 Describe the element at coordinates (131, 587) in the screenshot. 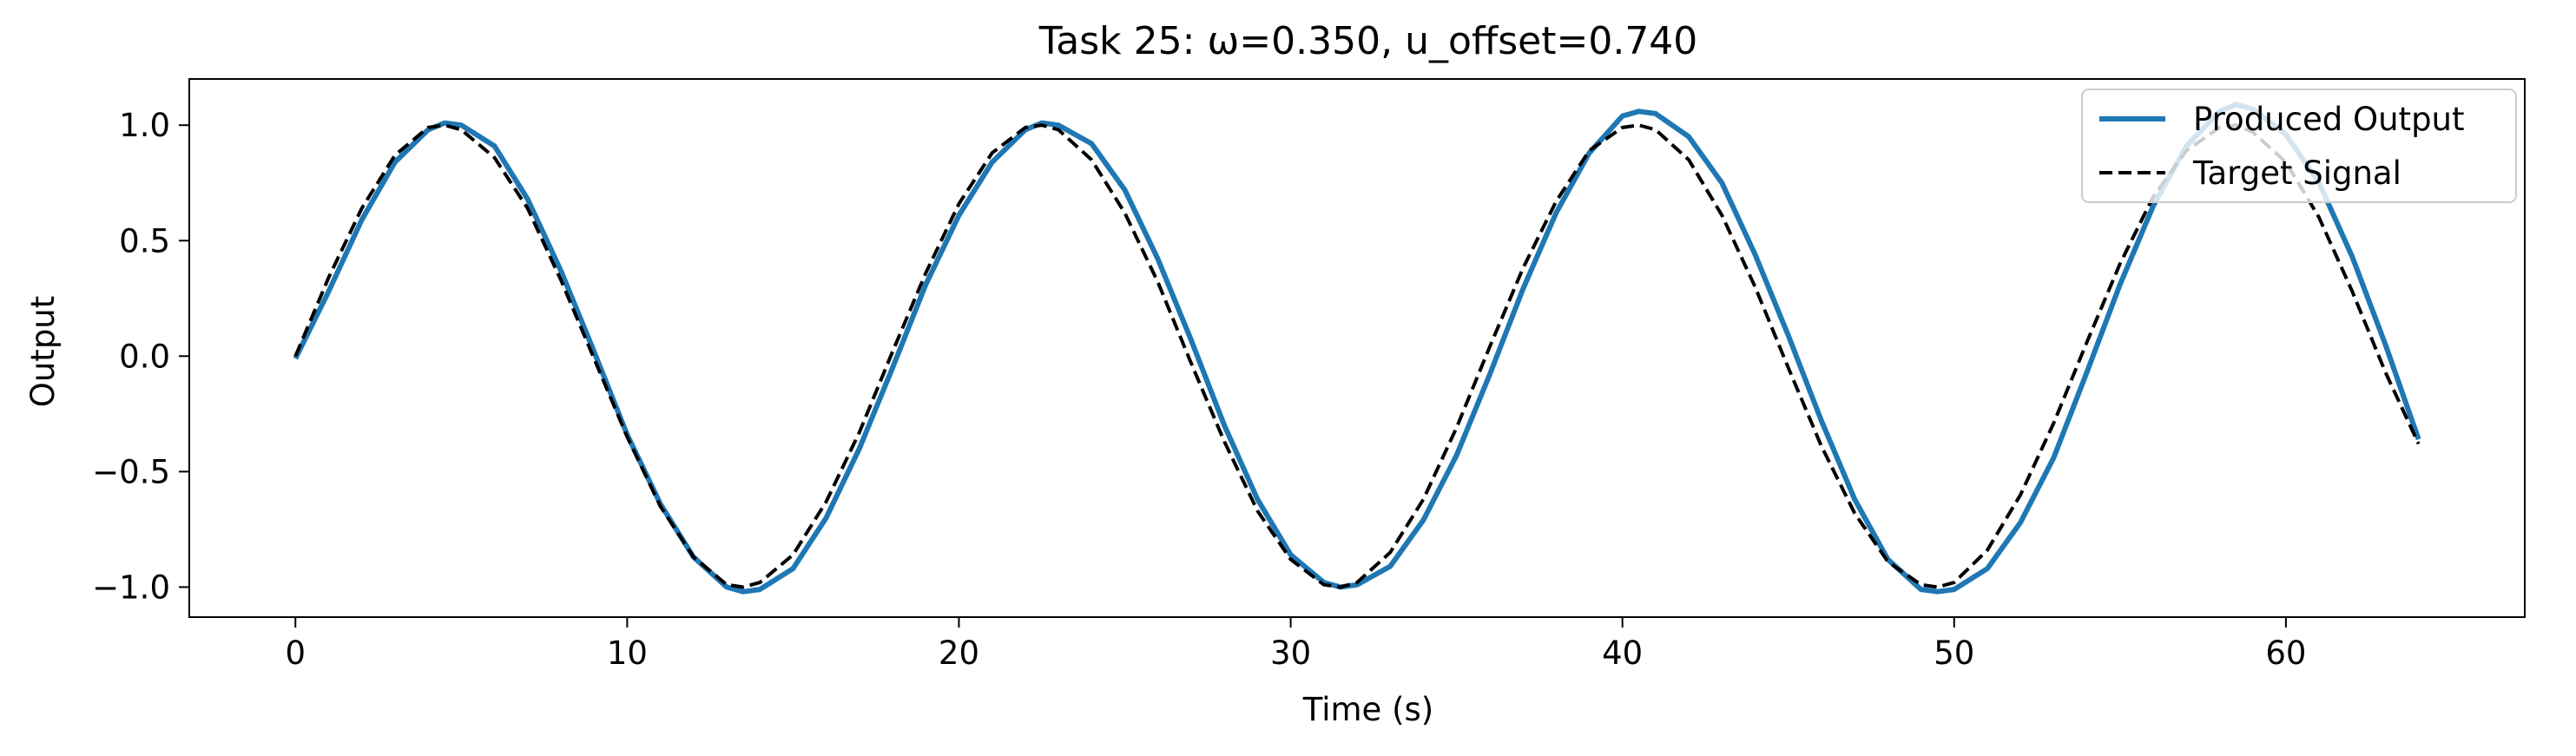

I see `y-tick-label: −1.0` at that location.